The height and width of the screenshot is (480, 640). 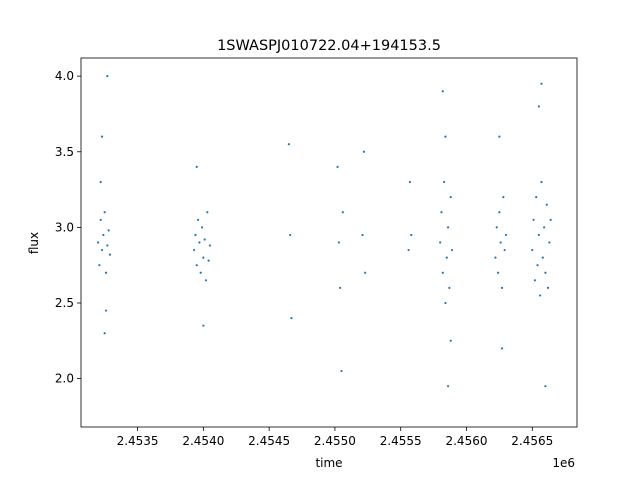 I want to click on y-tick-label: 4.0, so click(x=64, y=76).